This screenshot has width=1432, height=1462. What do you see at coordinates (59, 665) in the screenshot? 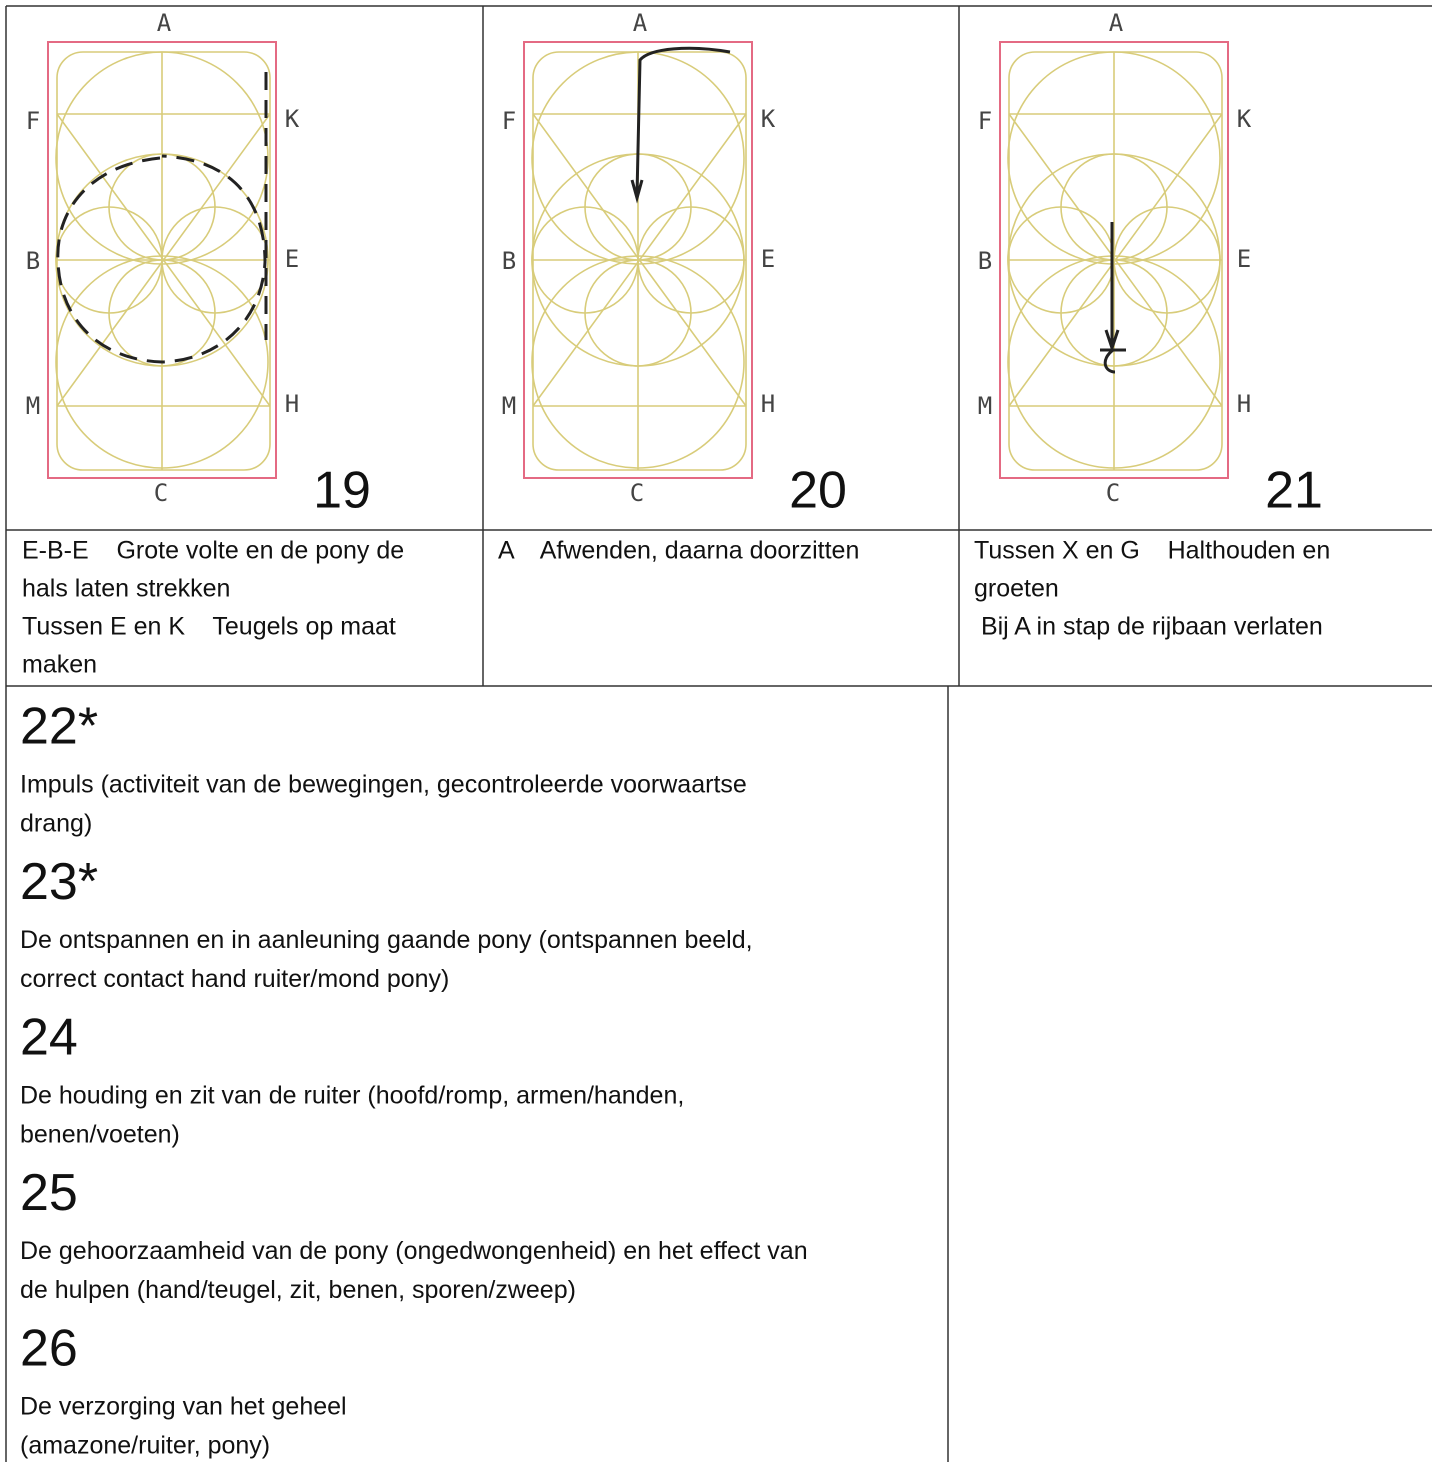
I see `movement-text: maken` at bounding box center [59, 665].